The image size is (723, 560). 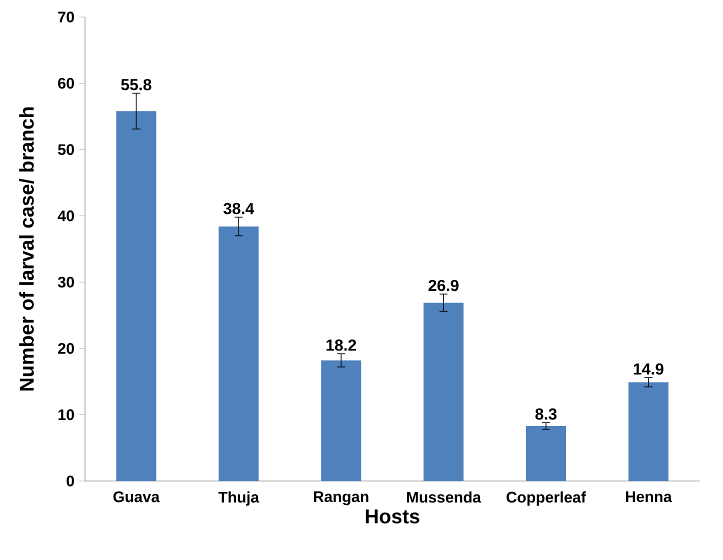 I want to click on x-tick-label: Mussenda, so click(x=444, y=497).